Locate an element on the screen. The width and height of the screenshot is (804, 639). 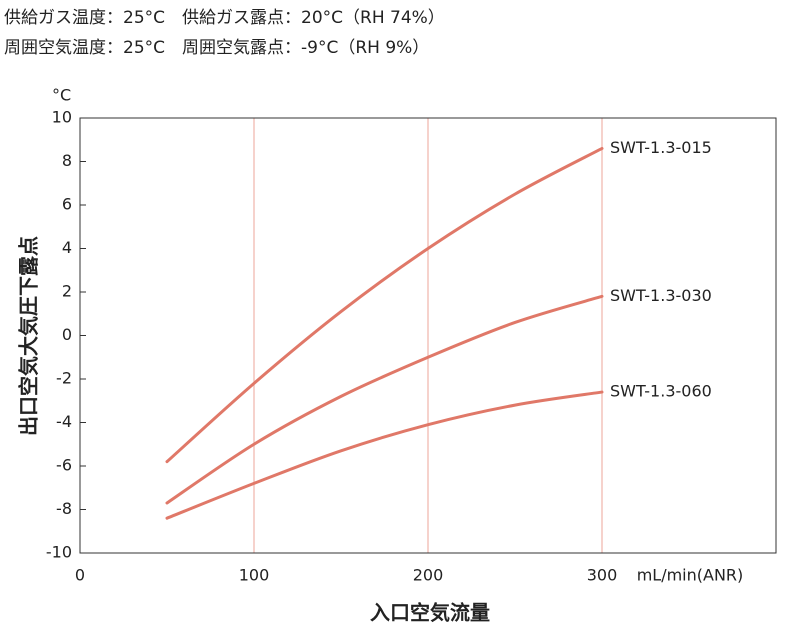
y-tick-label: -6 is located at coordinates (64, 465).